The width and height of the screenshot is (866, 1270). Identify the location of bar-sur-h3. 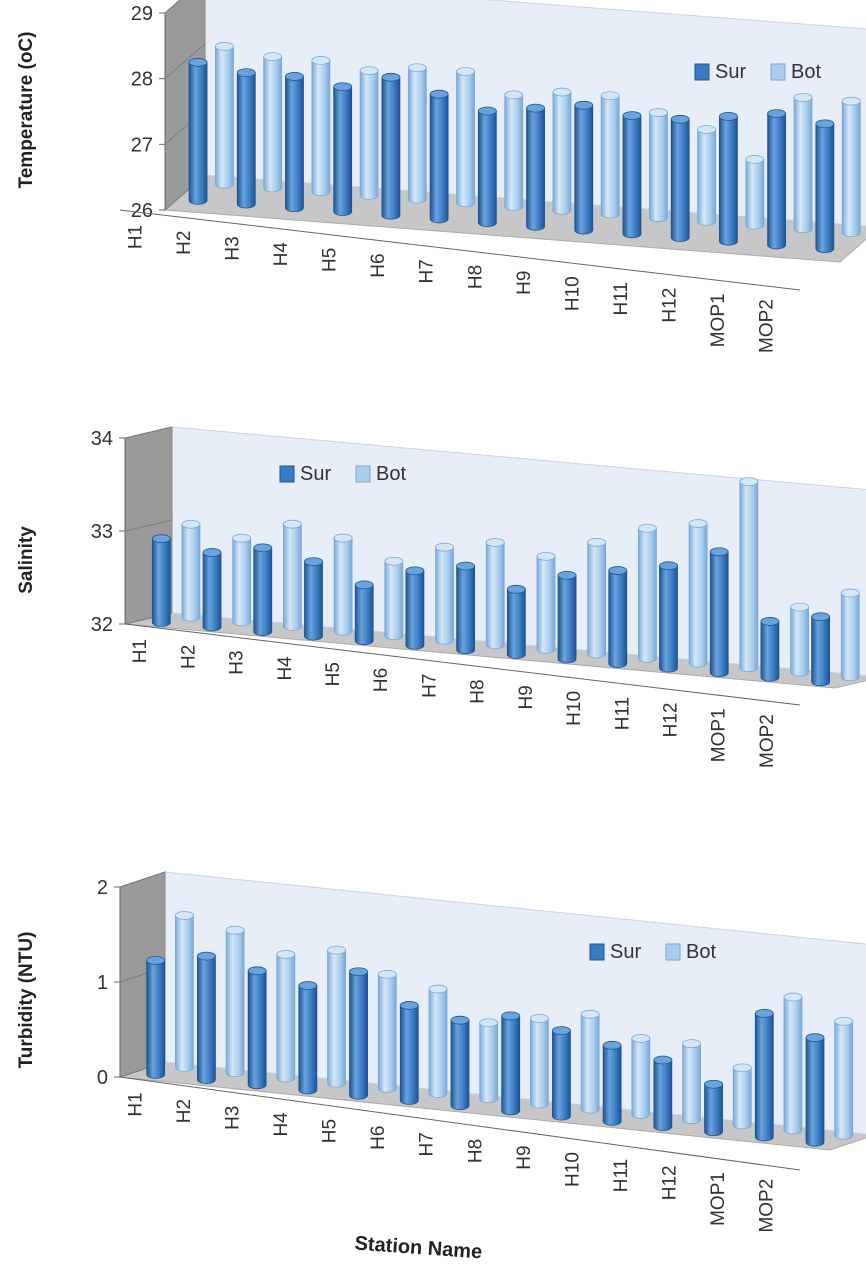
(294, 142).